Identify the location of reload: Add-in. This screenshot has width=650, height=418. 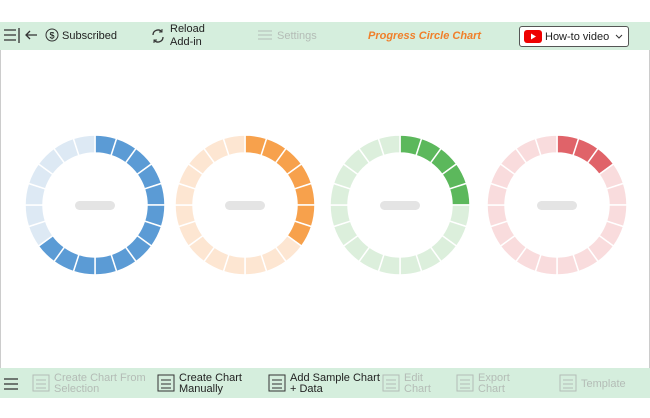
(186, 42).